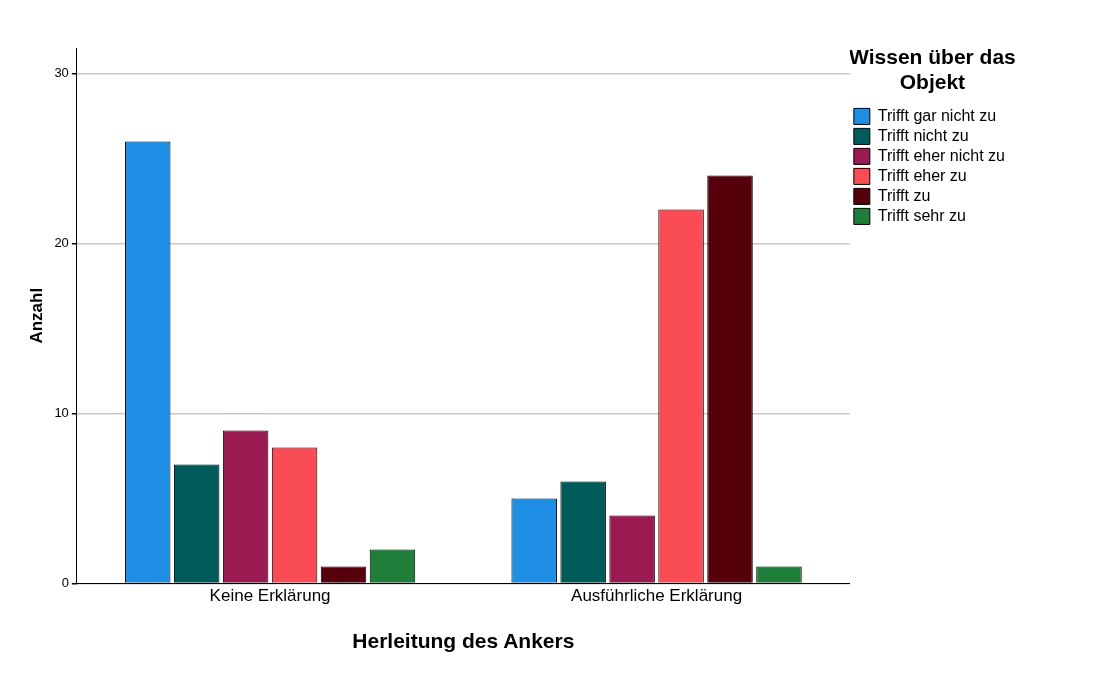 This screenshot has height=677, width=1093. Describe the element at coordinates (270, 596) in the screenshot. I see `x-tick-label: Keine Erklärung` at that location.